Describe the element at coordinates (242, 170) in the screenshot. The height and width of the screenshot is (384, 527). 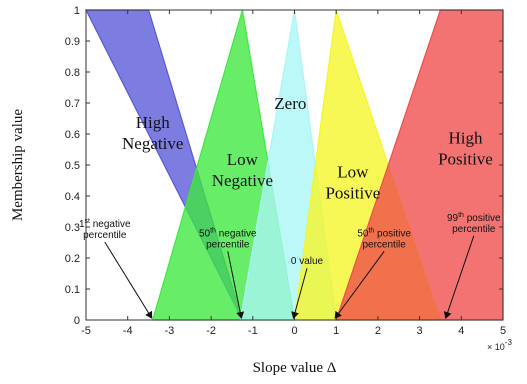
I see `set-label-2: Low Negative` at that location.